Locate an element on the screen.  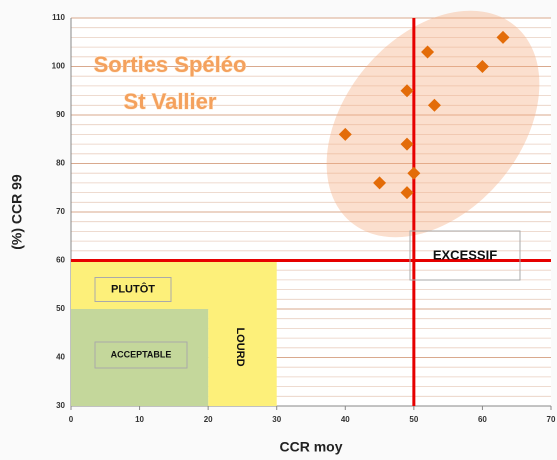
x-axis-title: CCR moy is located at coordinates (310, 447).